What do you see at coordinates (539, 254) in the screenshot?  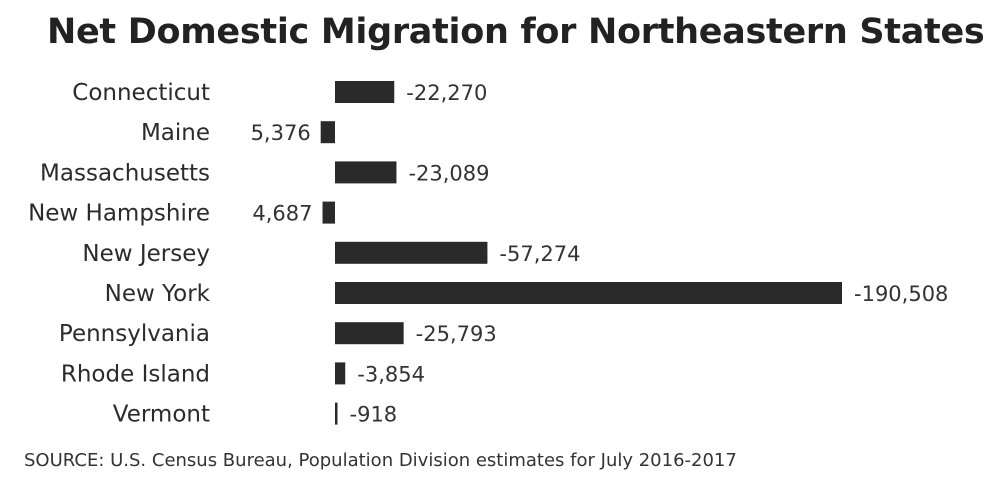 I see `value-label-new-jersey: -57,274` at bounding box center [539, 254].